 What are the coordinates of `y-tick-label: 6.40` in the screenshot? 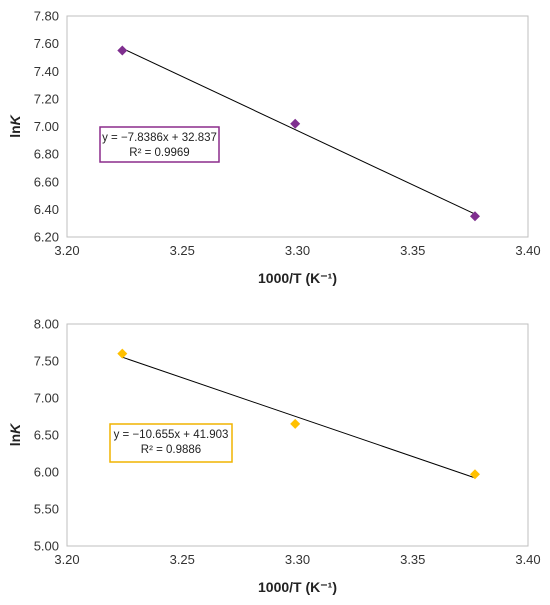 It's located at (46, 209).